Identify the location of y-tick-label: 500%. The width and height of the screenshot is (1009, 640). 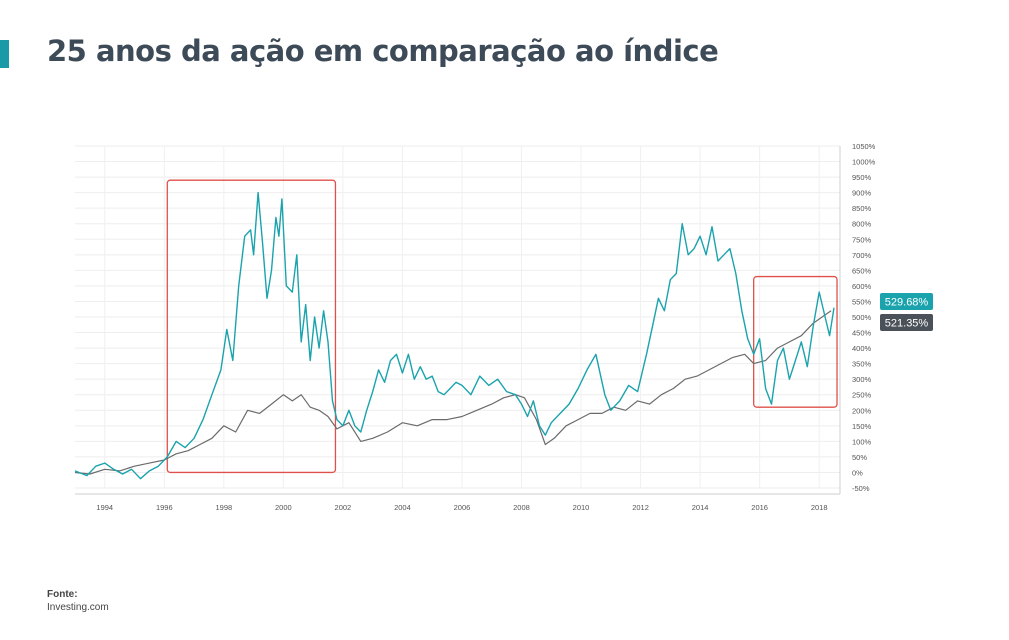
(862, 317).